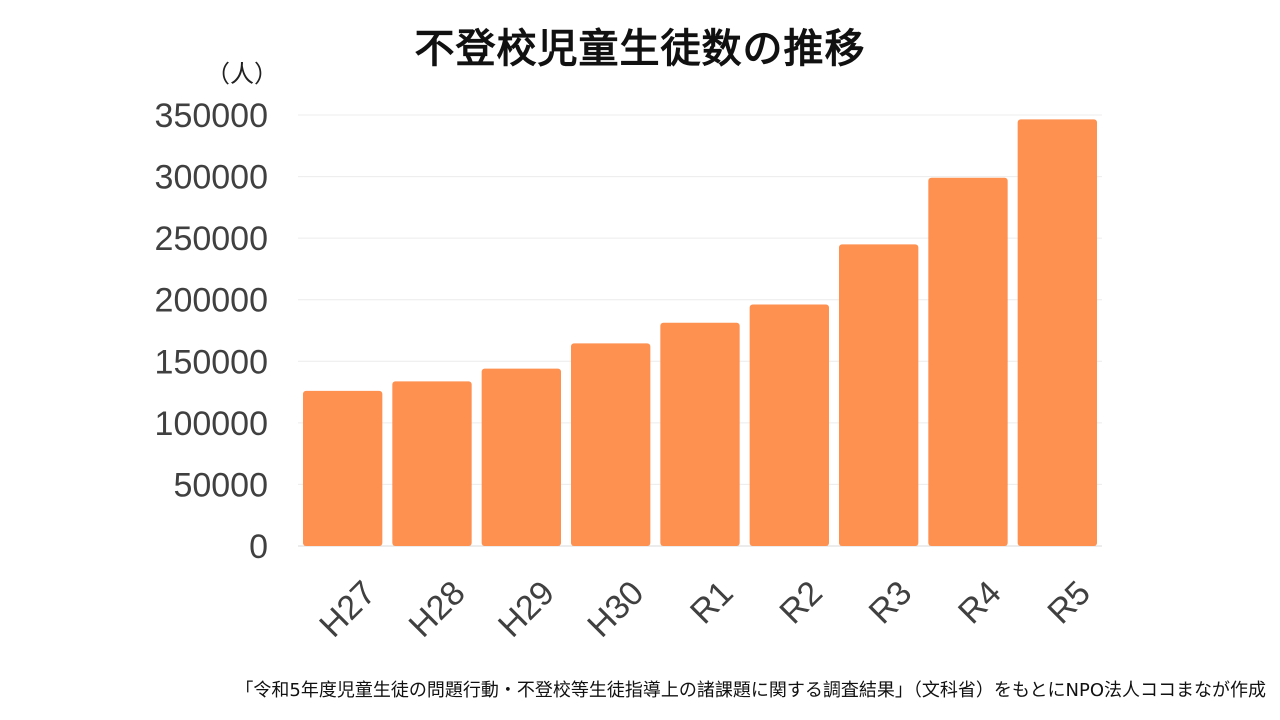 The image size is (1280, 720). What do you see at coordinates (801, 603) in the screenshot?
I see `x-tick-label: R2` at bounding box center [801, 603].